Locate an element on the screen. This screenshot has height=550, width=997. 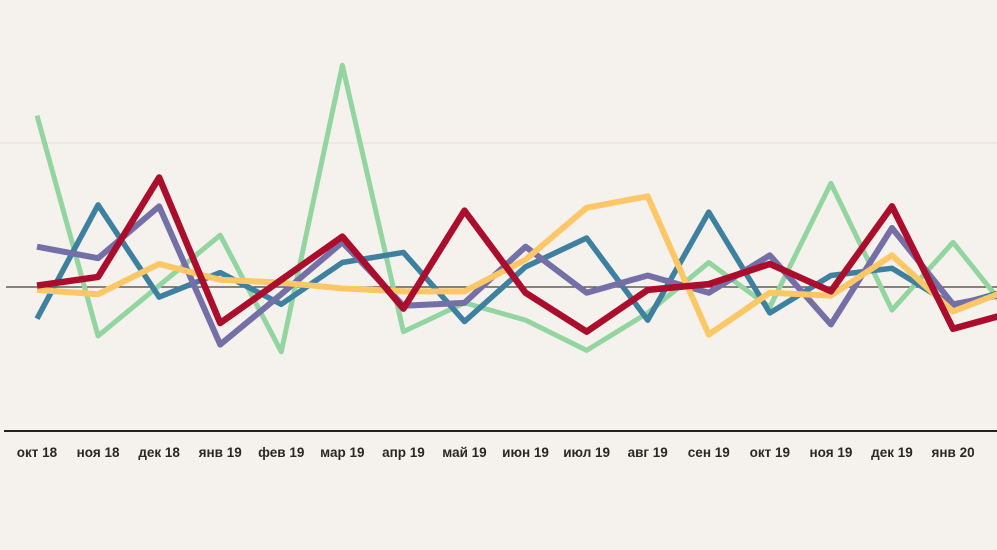
x-axis-label: июл 19 is located at coordinates (586, 452).